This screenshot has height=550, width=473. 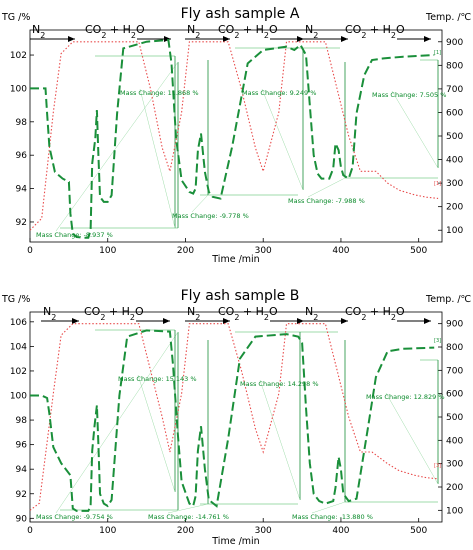 What do you see at coordinates (437, 53) in the screenshot?
I see `series-tag-tg: [1]` at bounding box center [437, 53].